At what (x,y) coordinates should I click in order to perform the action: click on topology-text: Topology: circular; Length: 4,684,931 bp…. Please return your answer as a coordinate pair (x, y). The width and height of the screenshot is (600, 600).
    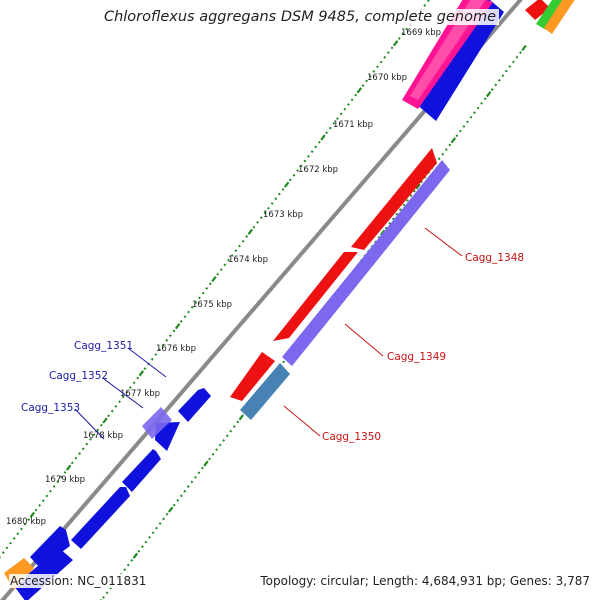
    Looking at the image, I should click on (425, 581).